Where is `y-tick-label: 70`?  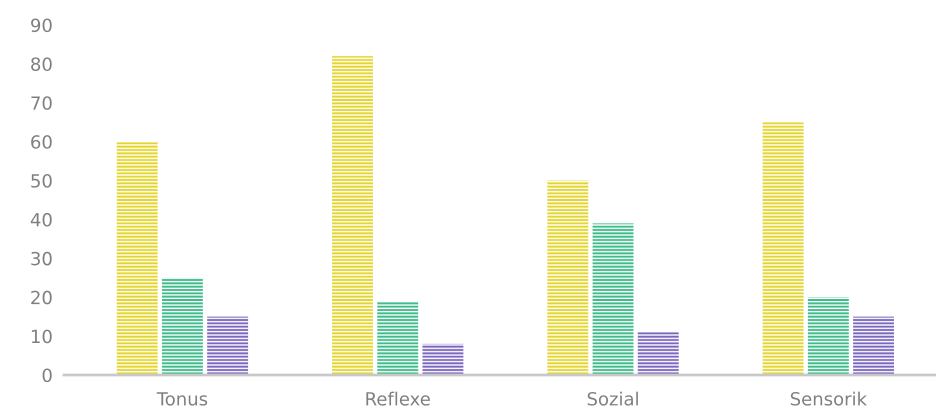
y-tick-label: 70 is located at coordinates (41, 103).